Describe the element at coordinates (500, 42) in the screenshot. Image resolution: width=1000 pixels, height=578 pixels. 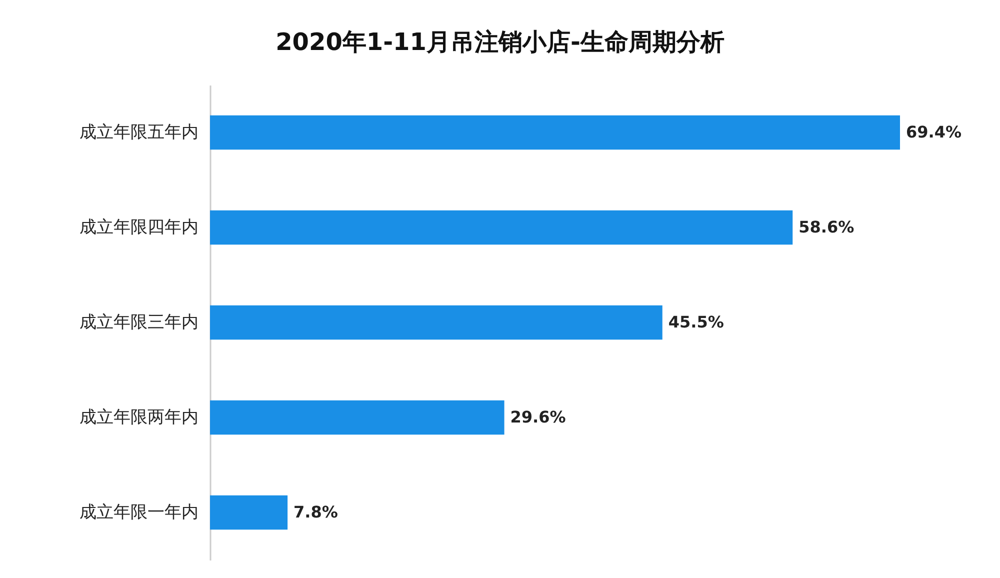
I see `chart-title: 2020年1-11月吊注销小店-生命周期分析` at that location.